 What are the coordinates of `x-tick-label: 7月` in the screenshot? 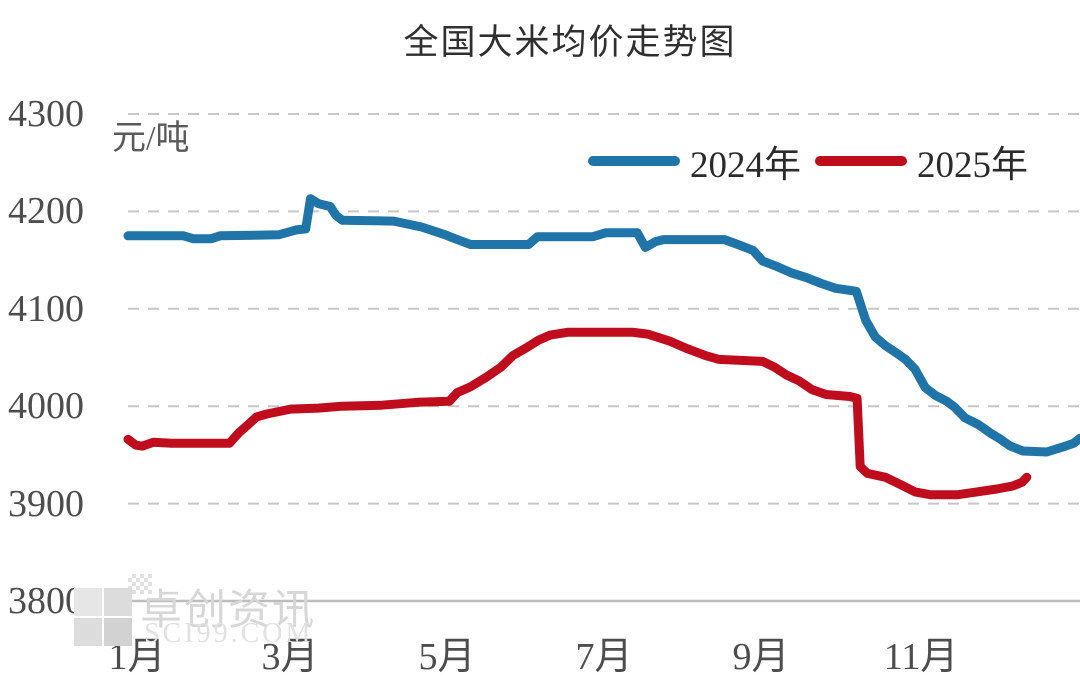 It's located at (604, 657).